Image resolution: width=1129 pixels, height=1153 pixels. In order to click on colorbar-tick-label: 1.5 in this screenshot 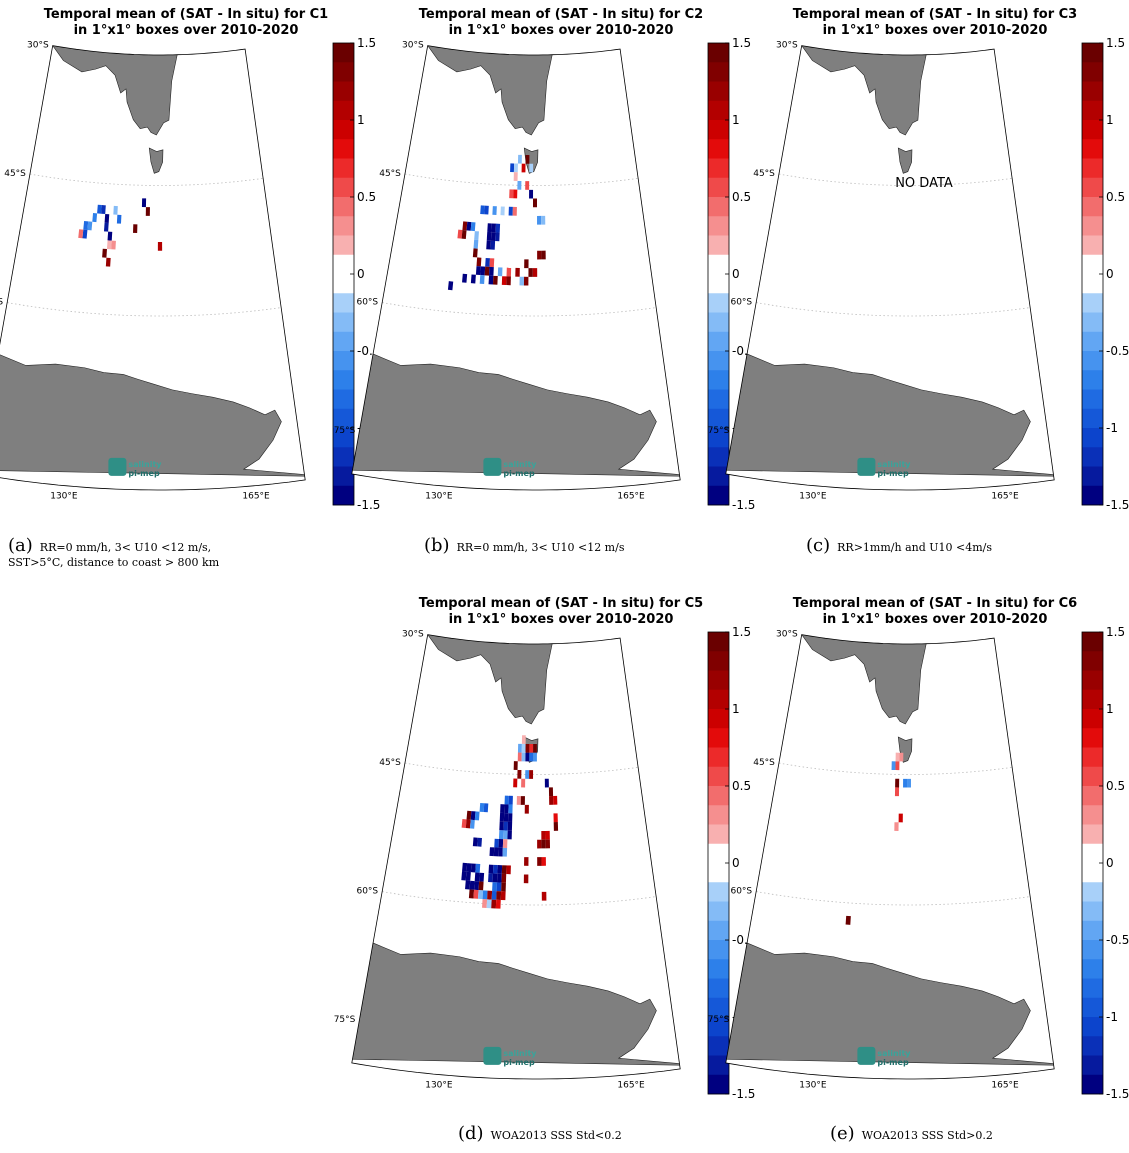, I will do `click(741, 43)`.